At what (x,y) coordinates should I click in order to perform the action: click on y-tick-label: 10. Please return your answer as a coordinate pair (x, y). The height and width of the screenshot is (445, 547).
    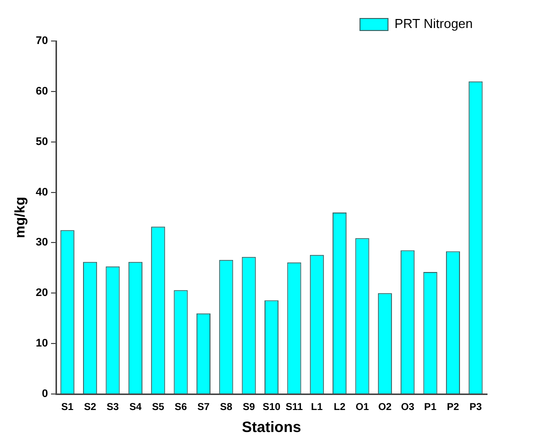
    Looking at the image, I should click on (42, 344).